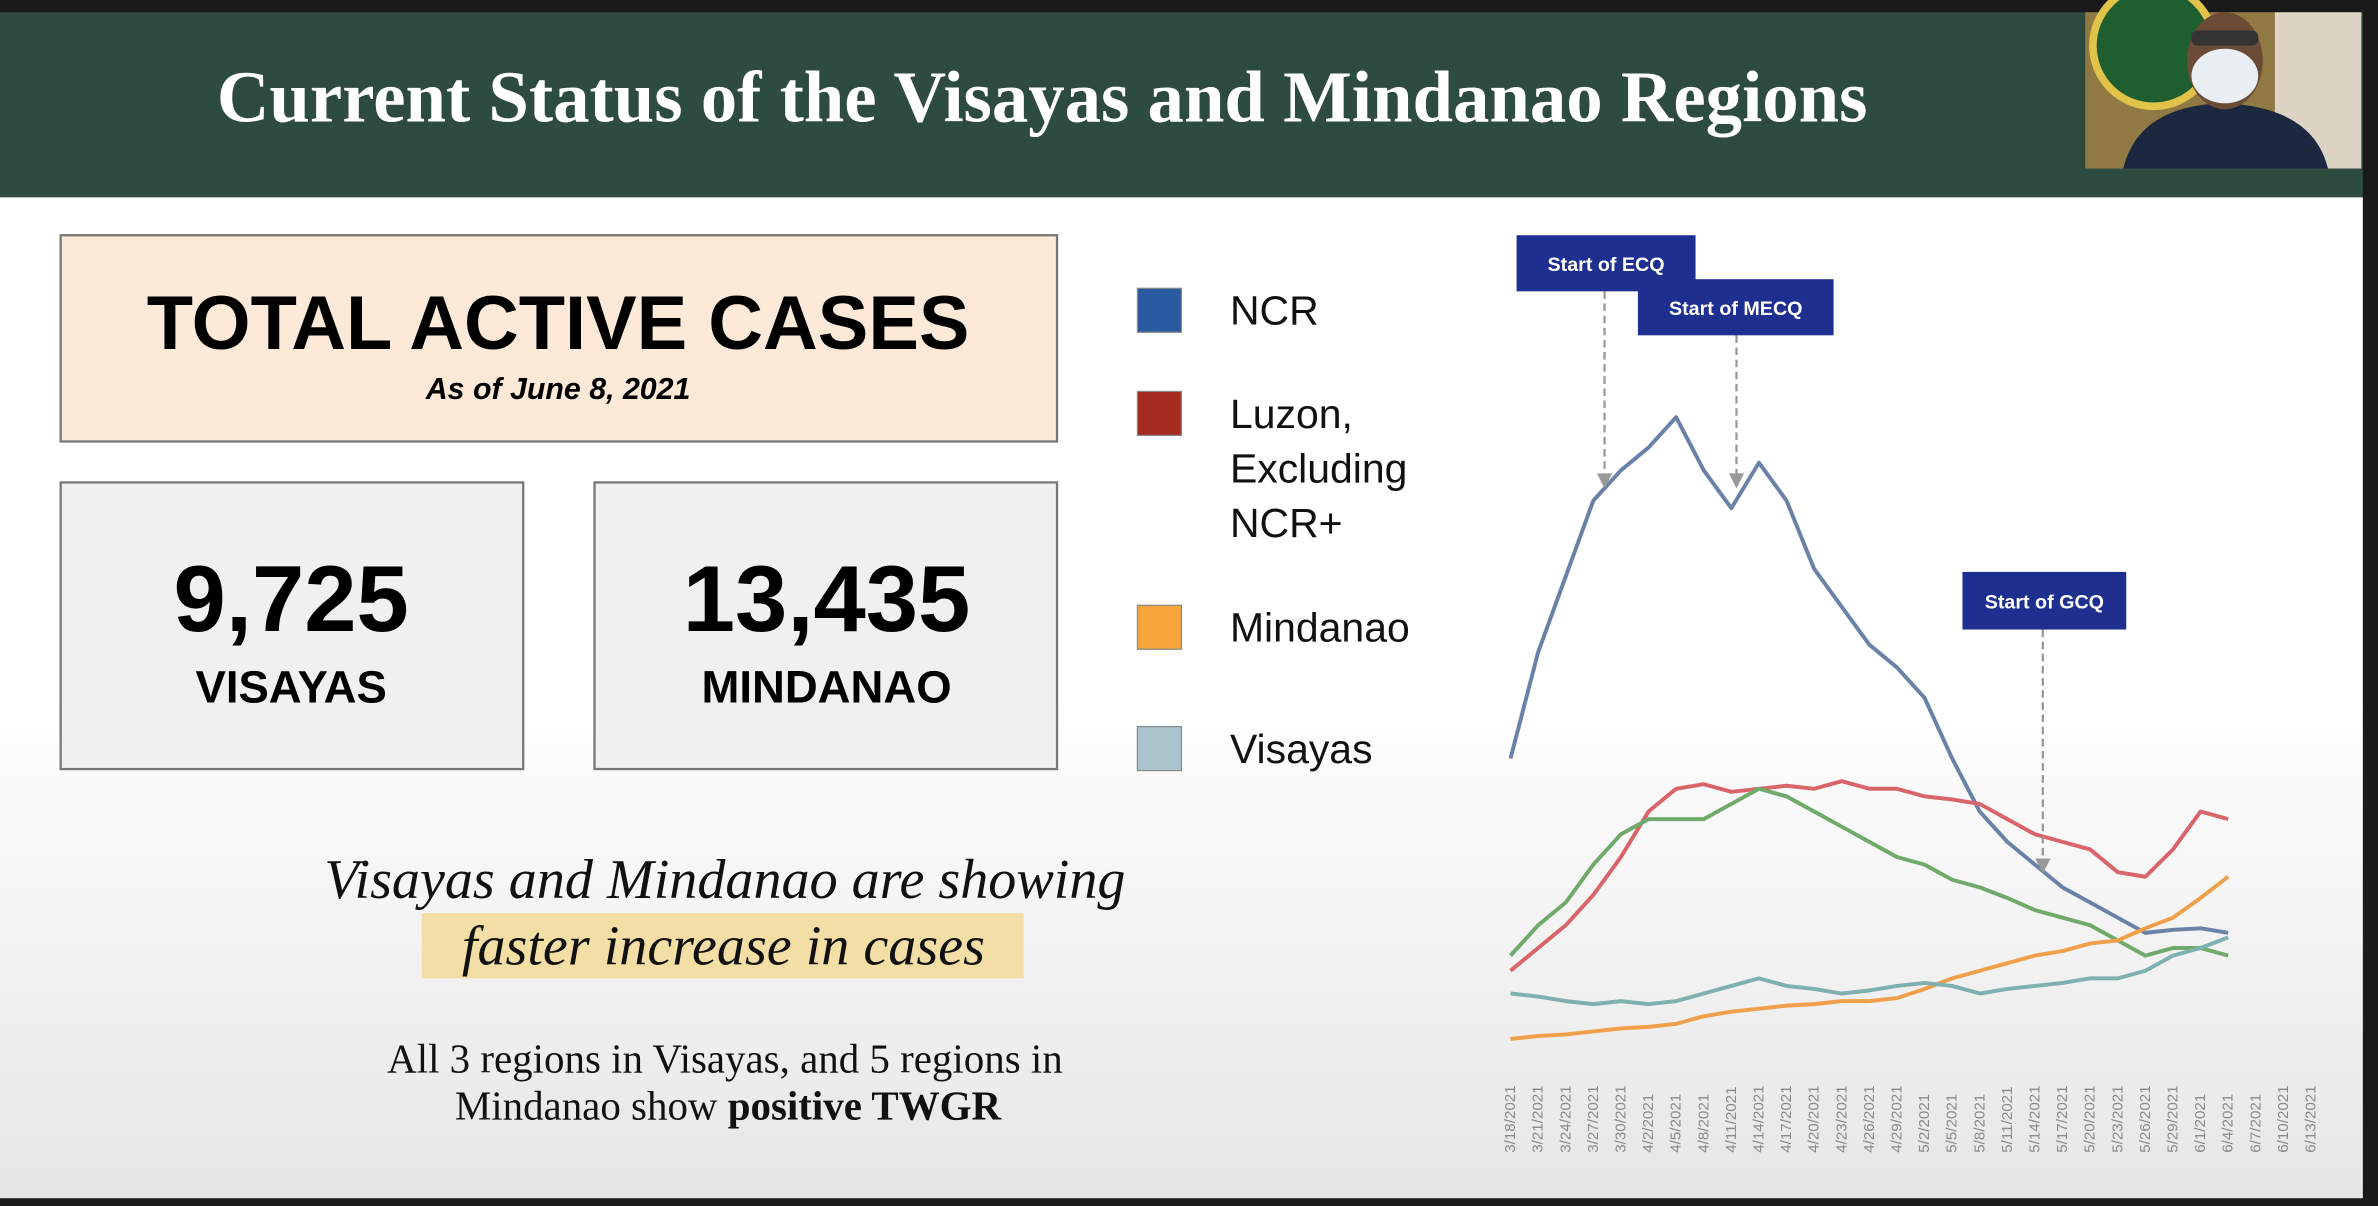 This screenshot has height=1206, width=2378. Describe the element at coordinates (1593, 1118) in the screenshot. I see `x-tick-label: 3/27/2021` at that location.